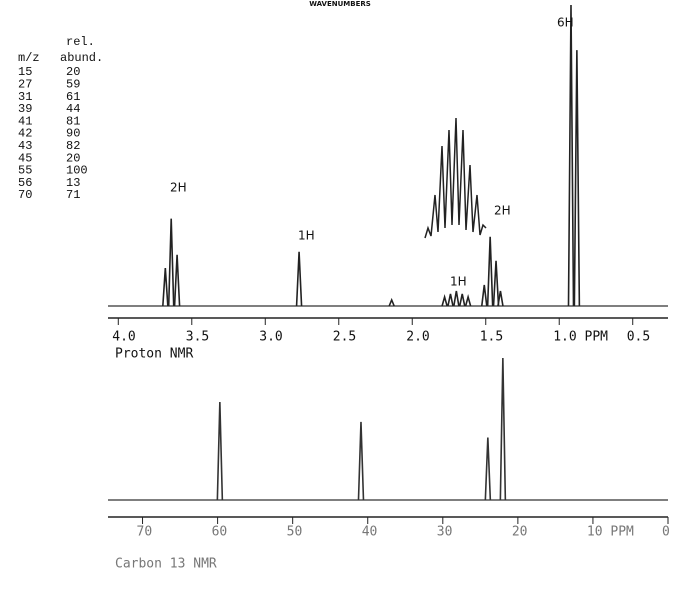 This screenshot has height=598, width=700. What do you see at coordinates (638, 337) in the screenshot?
I see `x-tick-label: 0.5` at bounding box center [638, 337].